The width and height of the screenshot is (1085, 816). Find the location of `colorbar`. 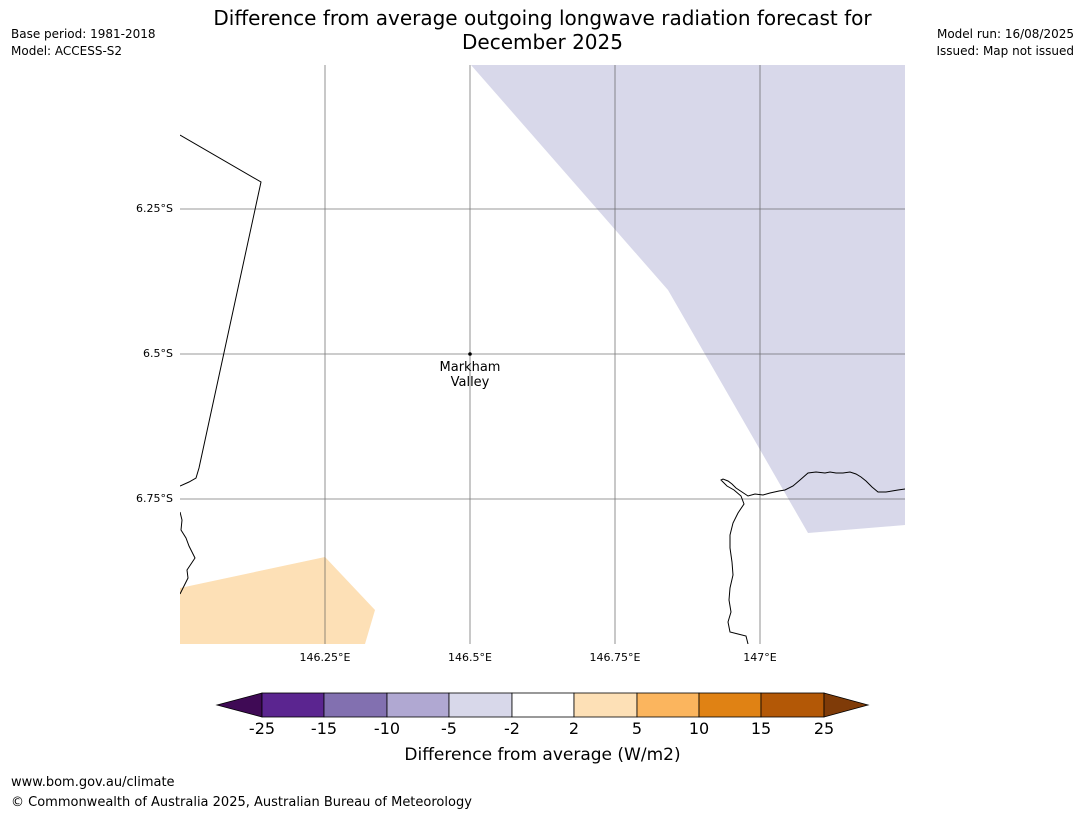

colorbar is located at coordinates (542, 705).